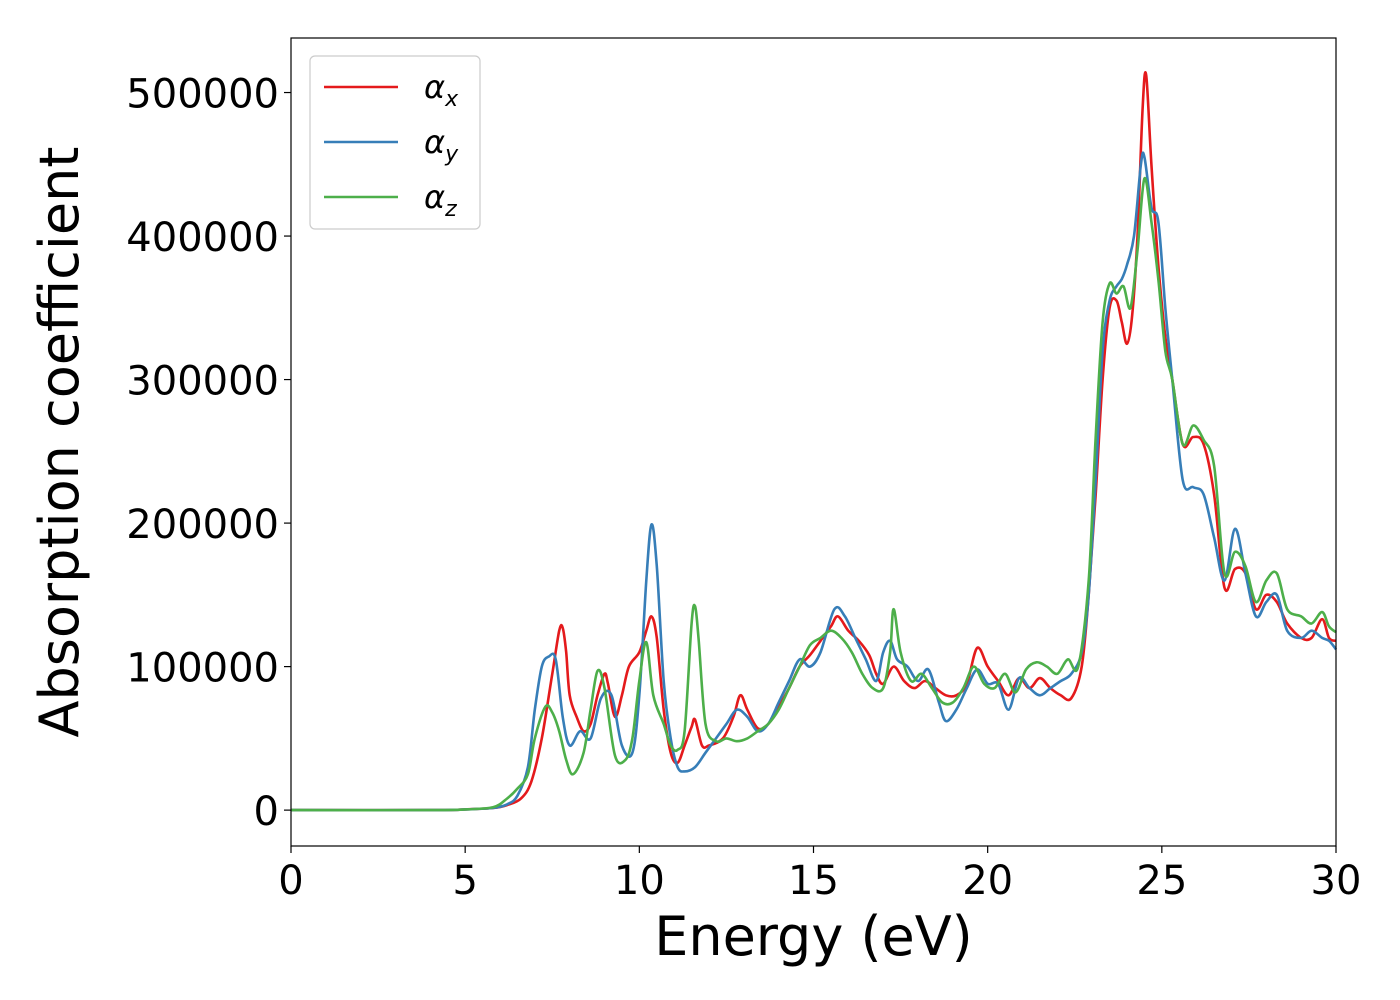 This screenshot has width=1400, height=1000. Describe the element at coordinates (1161, 881) in the screenshot. I see `x-tick-label: 25` at that location.